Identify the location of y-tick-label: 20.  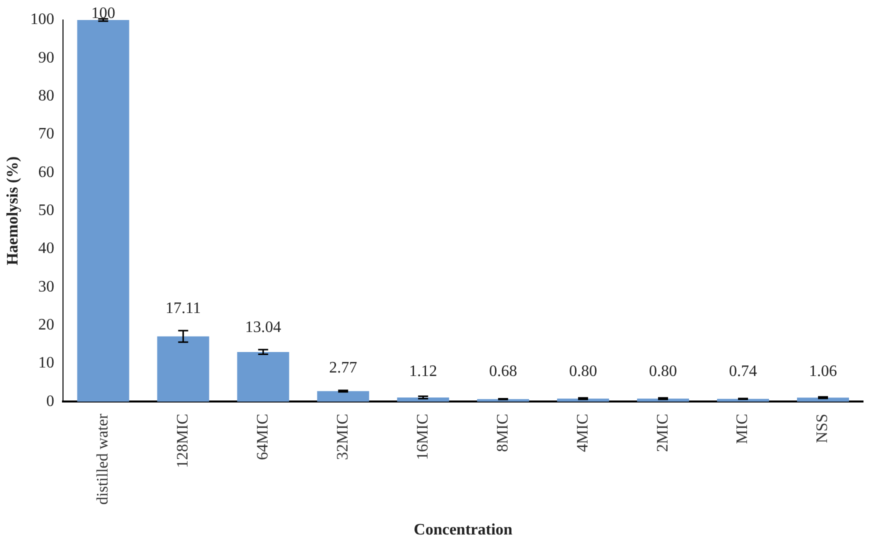
(46, 325).